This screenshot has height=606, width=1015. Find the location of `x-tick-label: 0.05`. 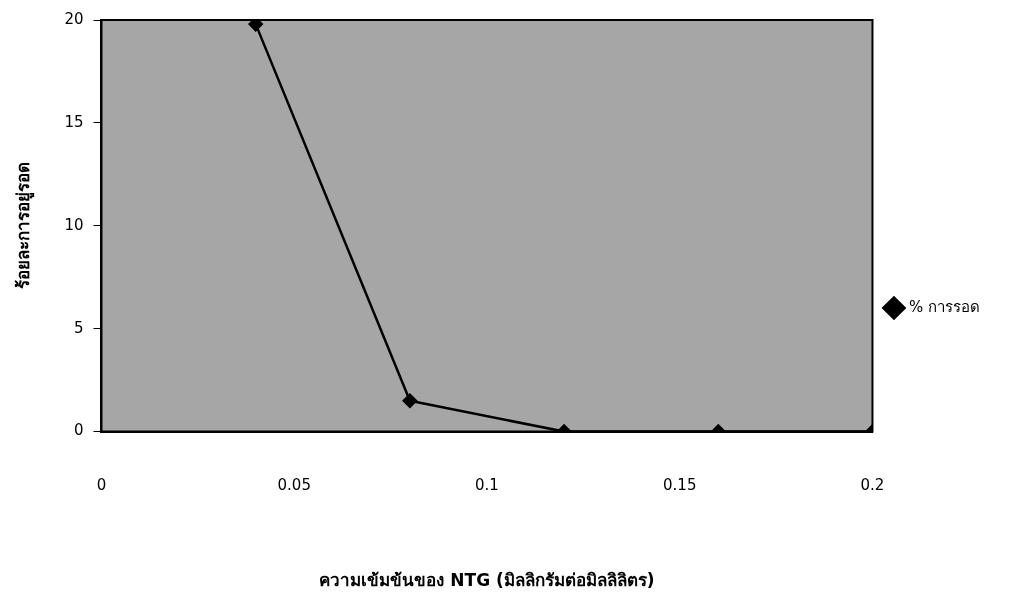

x-tick-label: 0.05 is located at coordinates (294, 485).